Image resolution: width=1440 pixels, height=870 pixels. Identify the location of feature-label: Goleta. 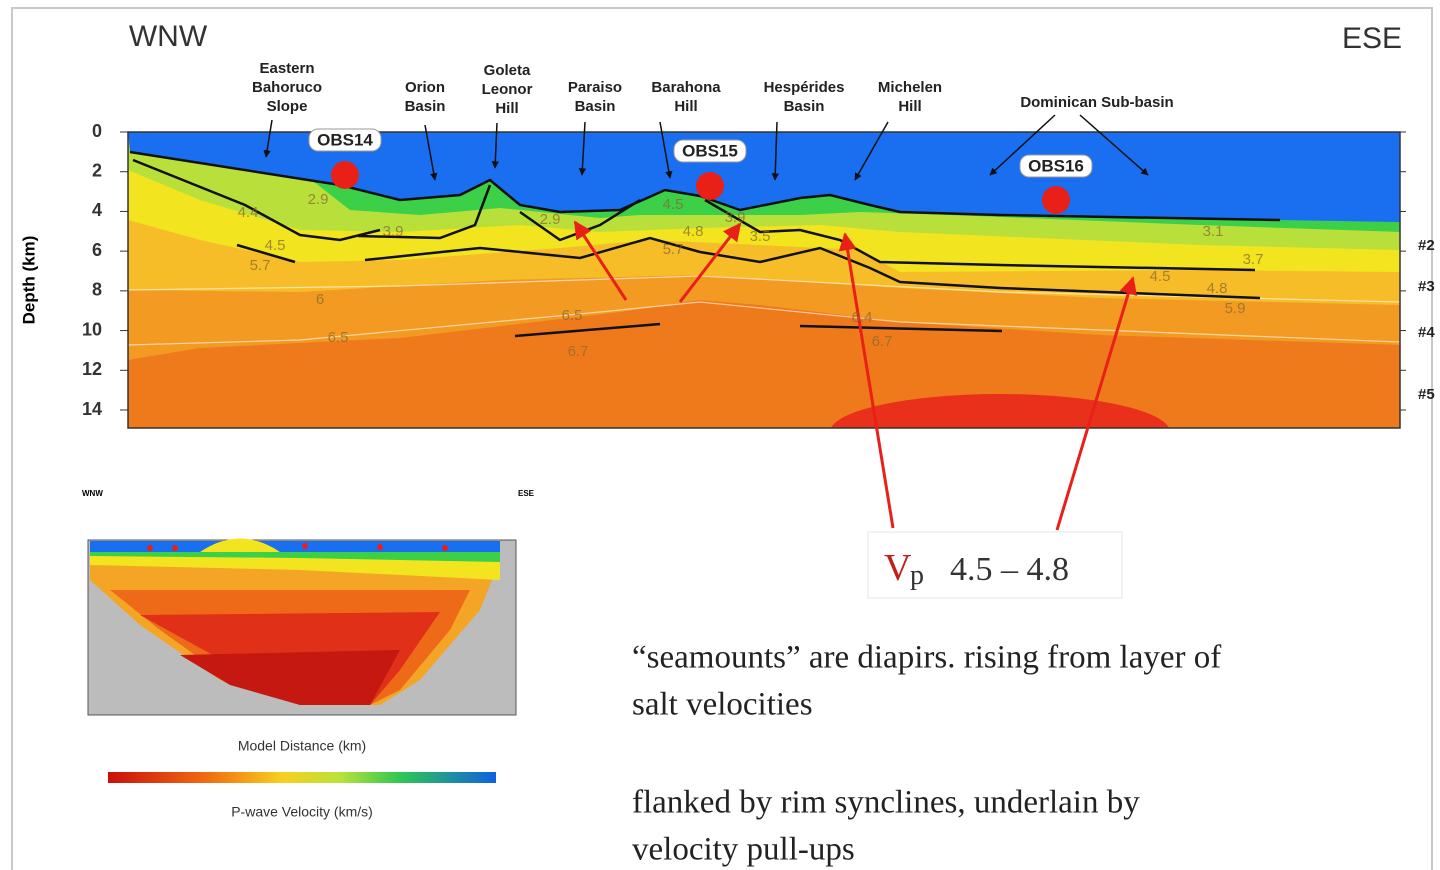
(507, 70).